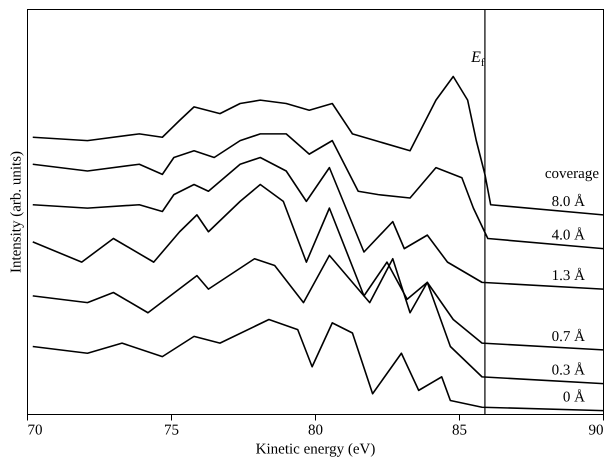  Describe the element at coordinates (16, 212) in the screenshot. I see `y-axis-title: Intensity (arb. units)` at that location.